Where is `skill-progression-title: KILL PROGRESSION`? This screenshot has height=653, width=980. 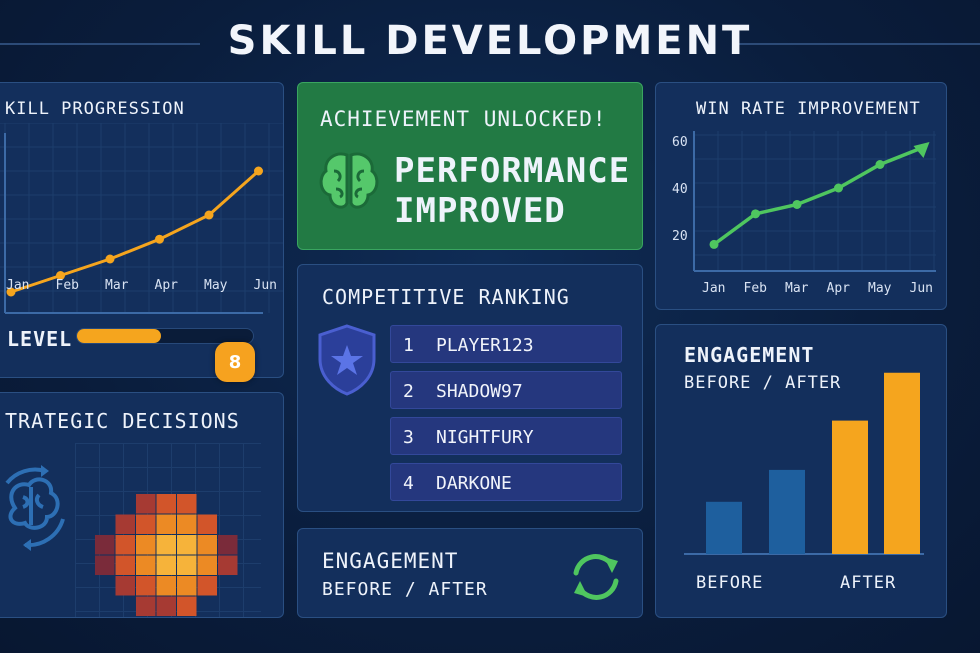 skill-progression-title: KILL PROGRESSION is located at coordinates (95, 109).